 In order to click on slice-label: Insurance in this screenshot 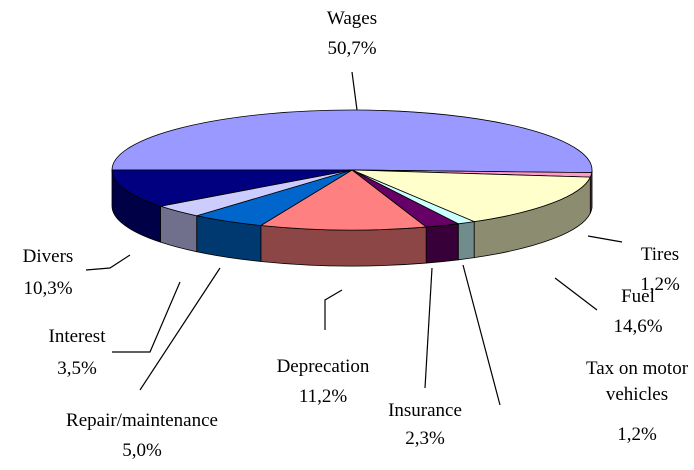, I will do `click(425, 410)`.